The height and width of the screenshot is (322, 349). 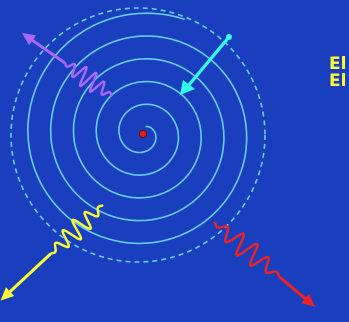 What do you see at coordinates (67, 64) in the screenshot?
I see `wave-packet-purple` at bounding box center [67, 64].